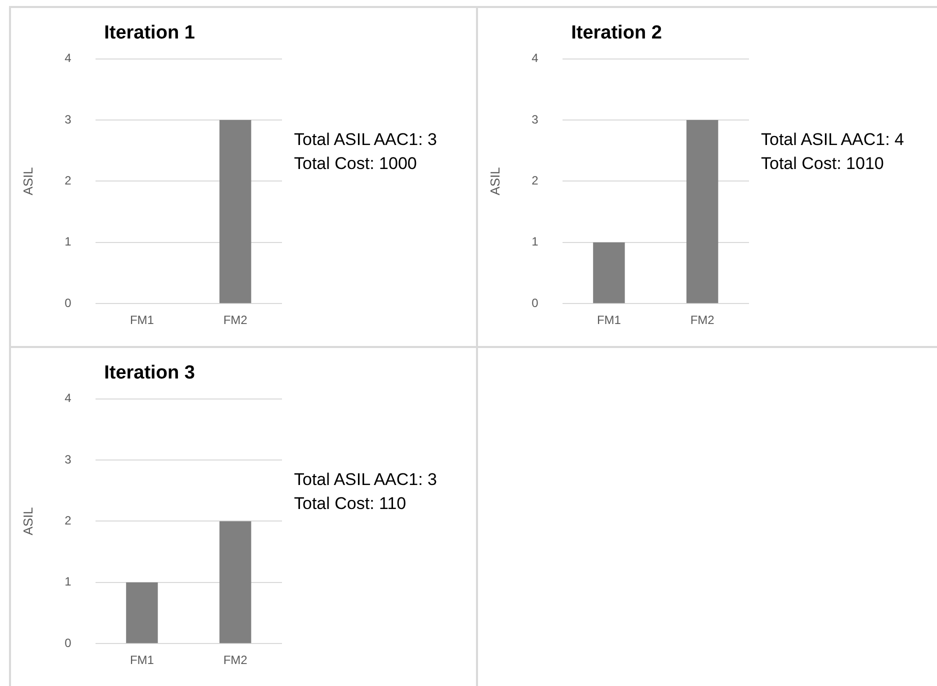  I want to click on text: Total ASIL AAC1: 4, so click(832, 140).